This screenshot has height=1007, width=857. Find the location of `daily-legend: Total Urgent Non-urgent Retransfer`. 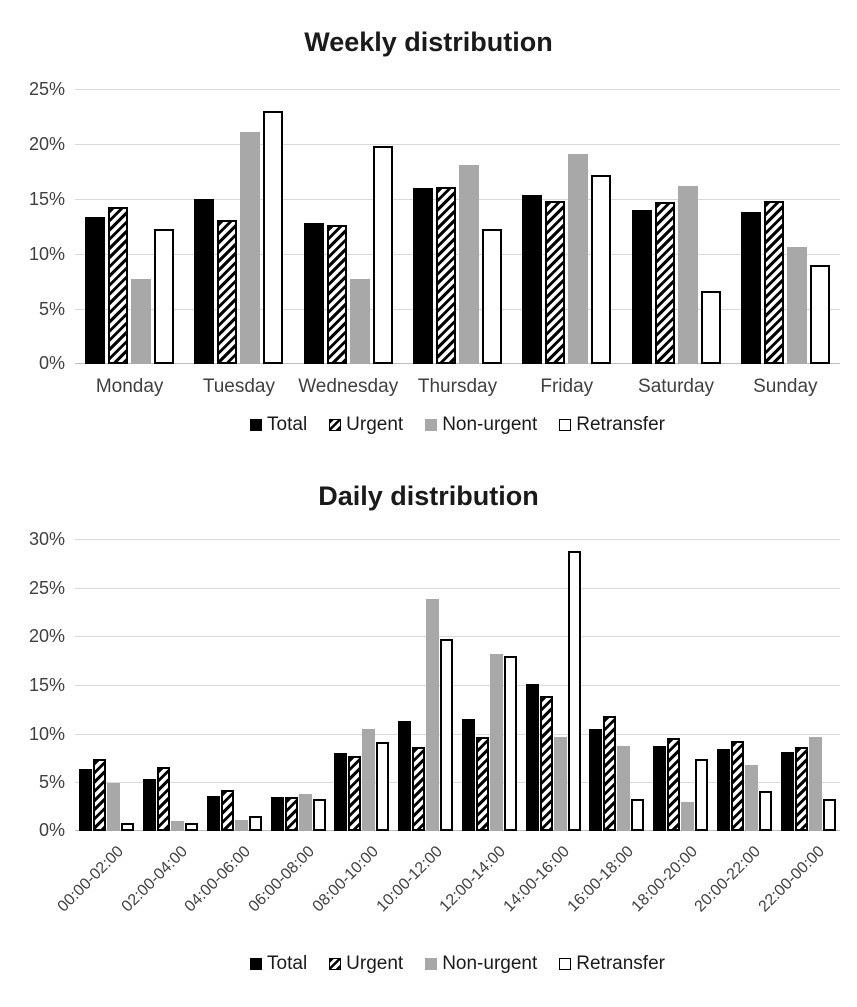

daily-legend: Total Urgent Non-urgent Retransfer is located at coordinates (457, 964).